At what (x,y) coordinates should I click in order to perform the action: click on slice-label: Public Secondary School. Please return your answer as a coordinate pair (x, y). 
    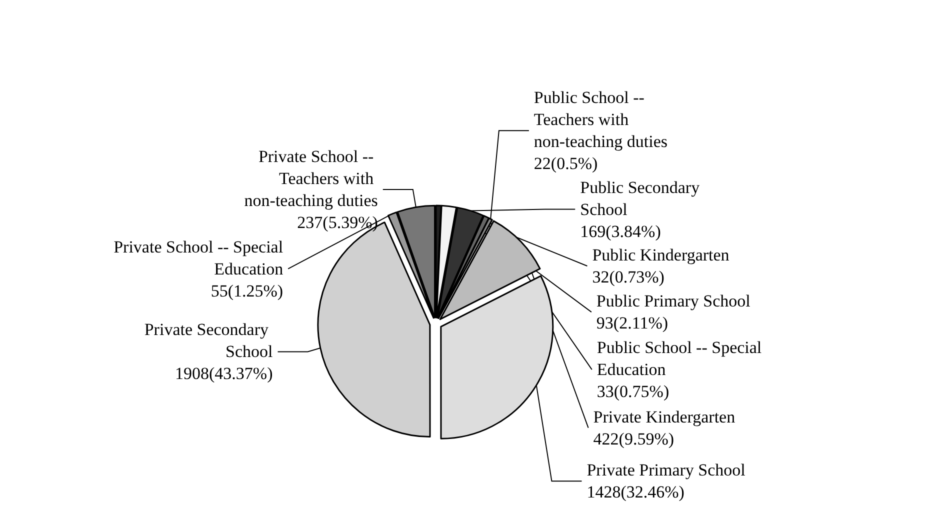
    Looking at the image, I should click on (642, 198).